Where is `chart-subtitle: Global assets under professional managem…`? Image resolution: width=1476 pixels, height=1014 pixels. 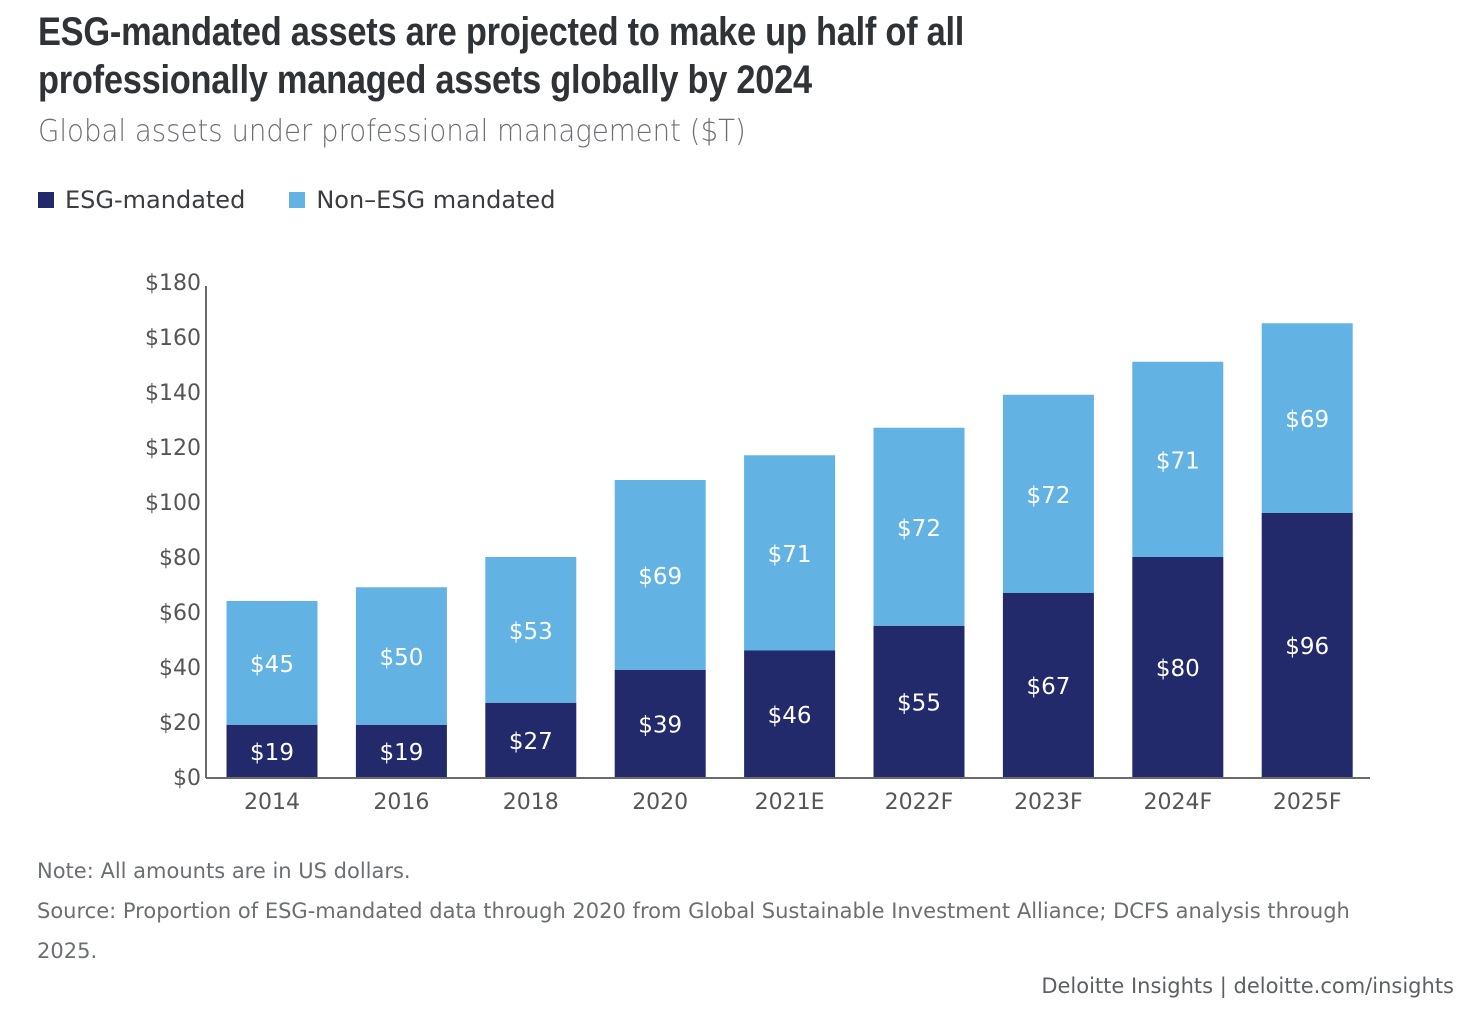
chart-subtitle: Global assets under professional managem… is located at coordinates (392, 131).